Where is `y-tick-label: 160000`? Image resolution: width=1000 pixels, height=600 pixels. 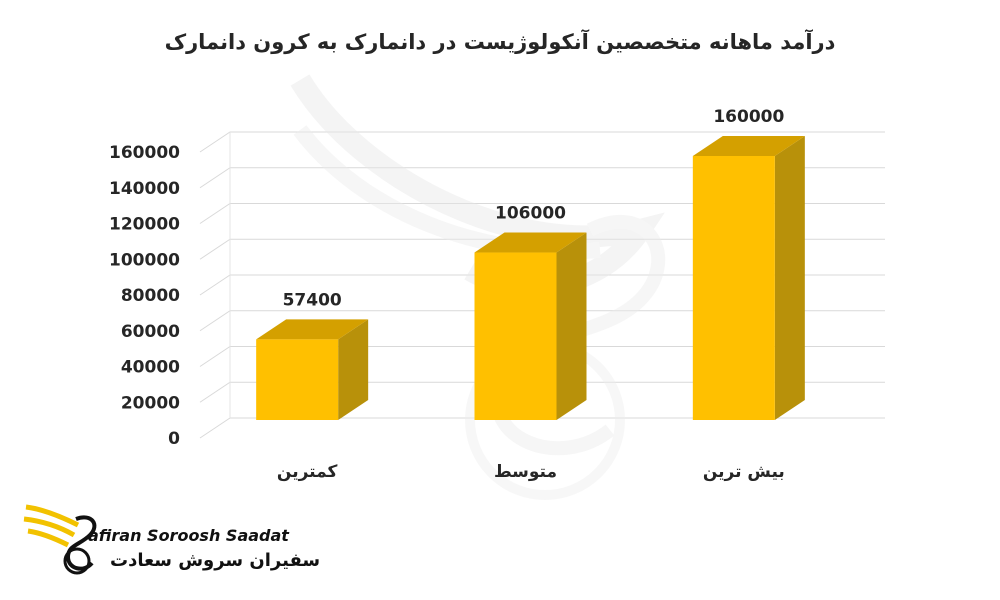
y-tick-label: 160000 is located at coordinates (144, 153).